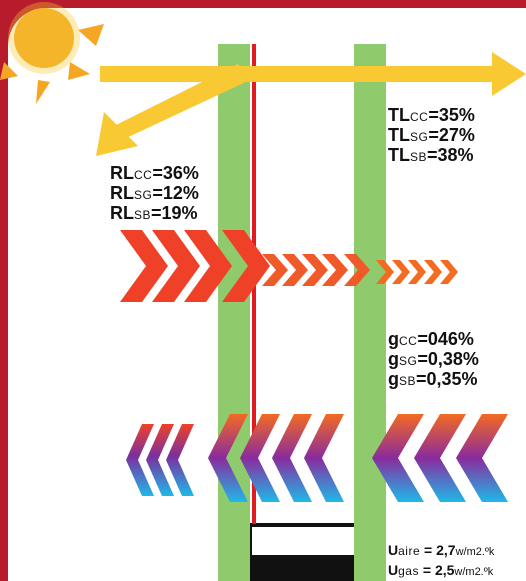  I want to click on label-value: =19%, so click(174, 213).